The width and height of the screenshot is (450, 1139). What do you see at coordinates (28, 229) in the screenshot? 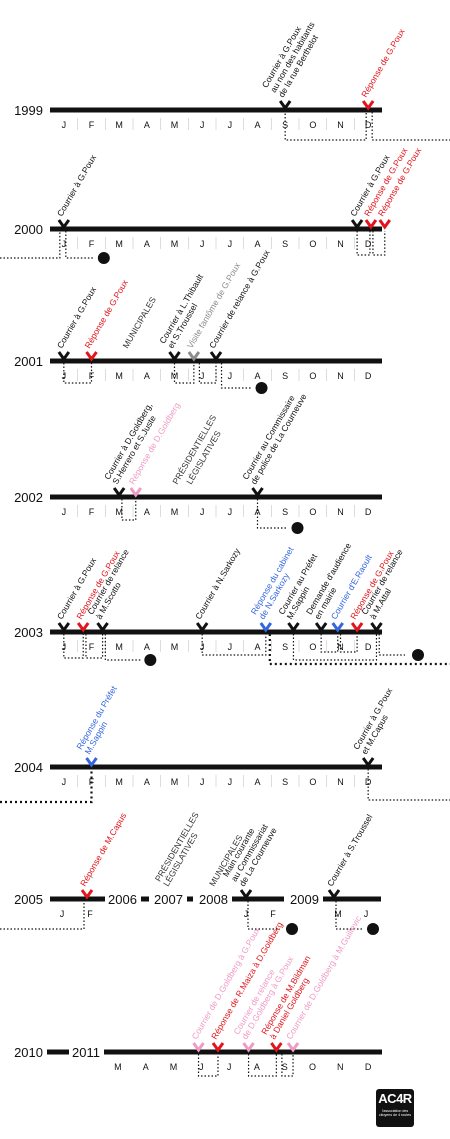
I see `year-label: 2000` at bounding box center [28, 229].